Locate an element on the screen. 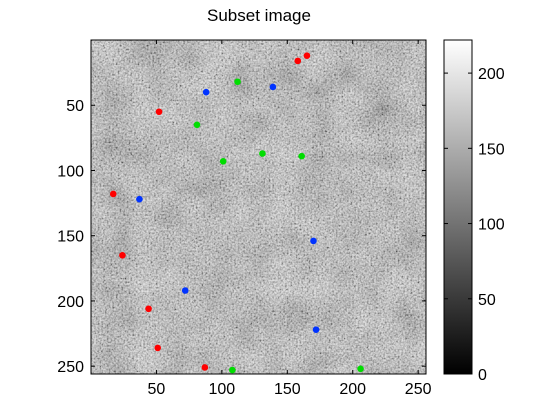 The image size is (560, 420). y-tick-label: 200 is located at coordinates (70, 302).